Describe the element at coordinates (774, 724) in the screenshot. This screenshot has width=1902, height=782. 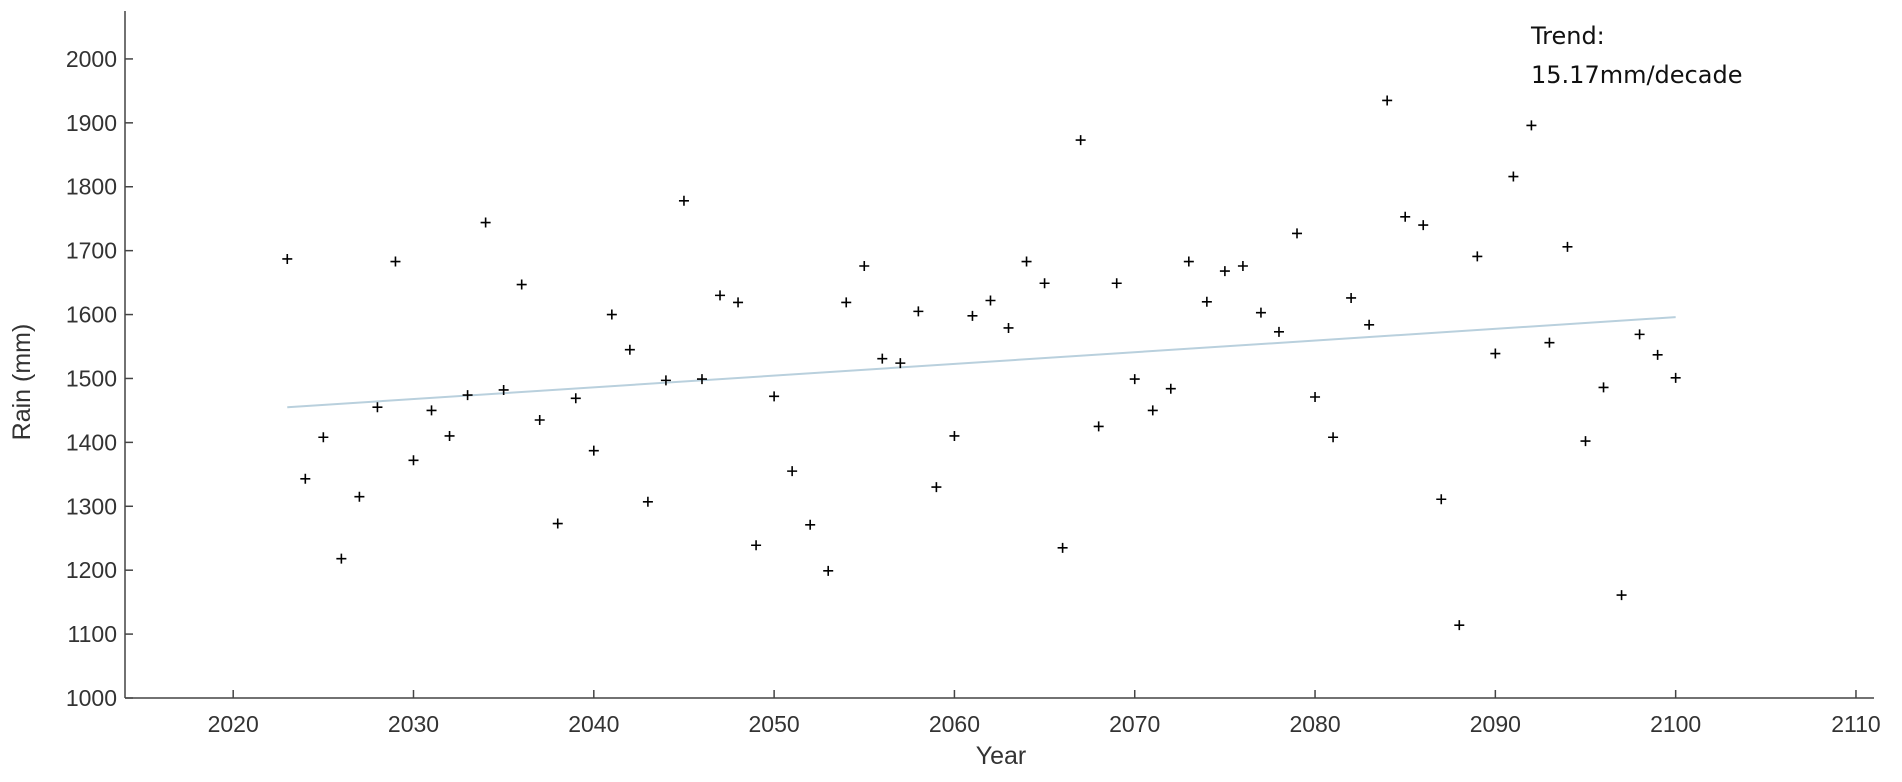
I see `x-tick-label: 2050` at that location.